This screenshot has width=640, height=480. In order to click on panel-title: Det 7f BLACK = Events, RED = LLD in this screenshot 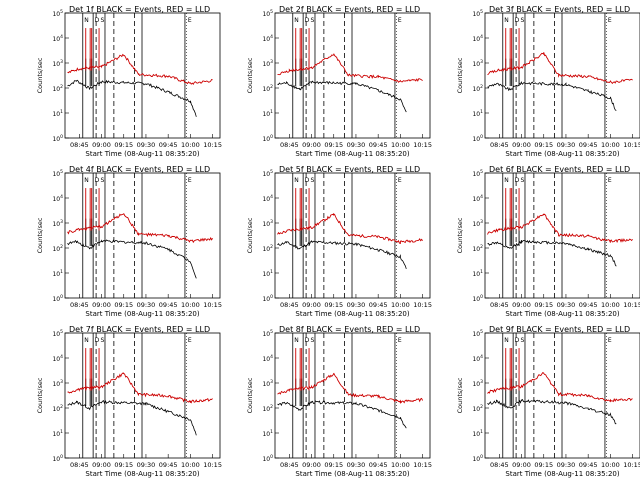, I will do `click(139, 329)`.